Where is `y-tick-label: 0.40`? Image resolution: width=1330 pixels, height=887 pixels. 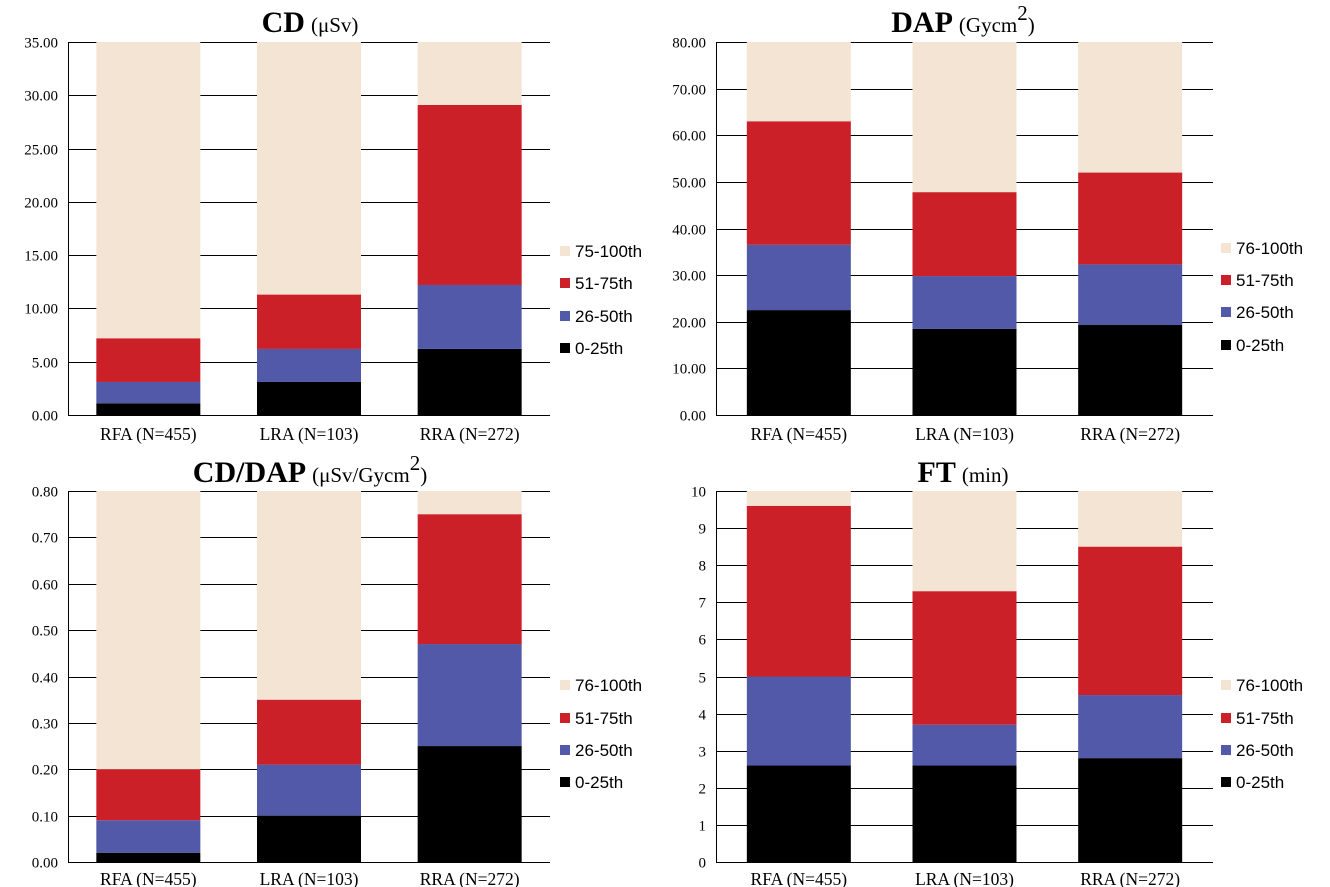 y-tick-label: 0.40 is located at coordinates (45, 679).